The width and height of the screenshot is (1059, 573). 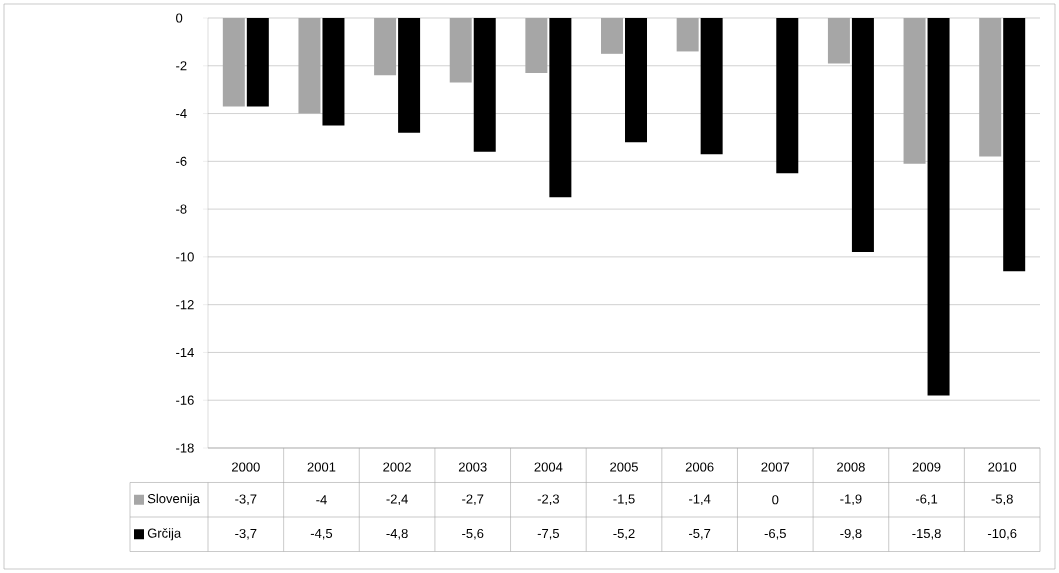 I want to click on x-tick-label: 2007, so click(x=775, y=467).